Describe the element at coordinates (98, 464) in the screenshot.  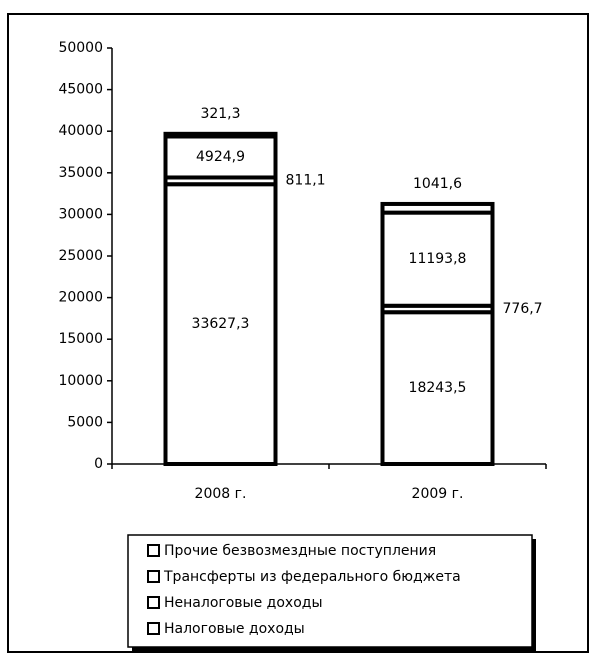
I see `y-tick-label: 0` at that location.